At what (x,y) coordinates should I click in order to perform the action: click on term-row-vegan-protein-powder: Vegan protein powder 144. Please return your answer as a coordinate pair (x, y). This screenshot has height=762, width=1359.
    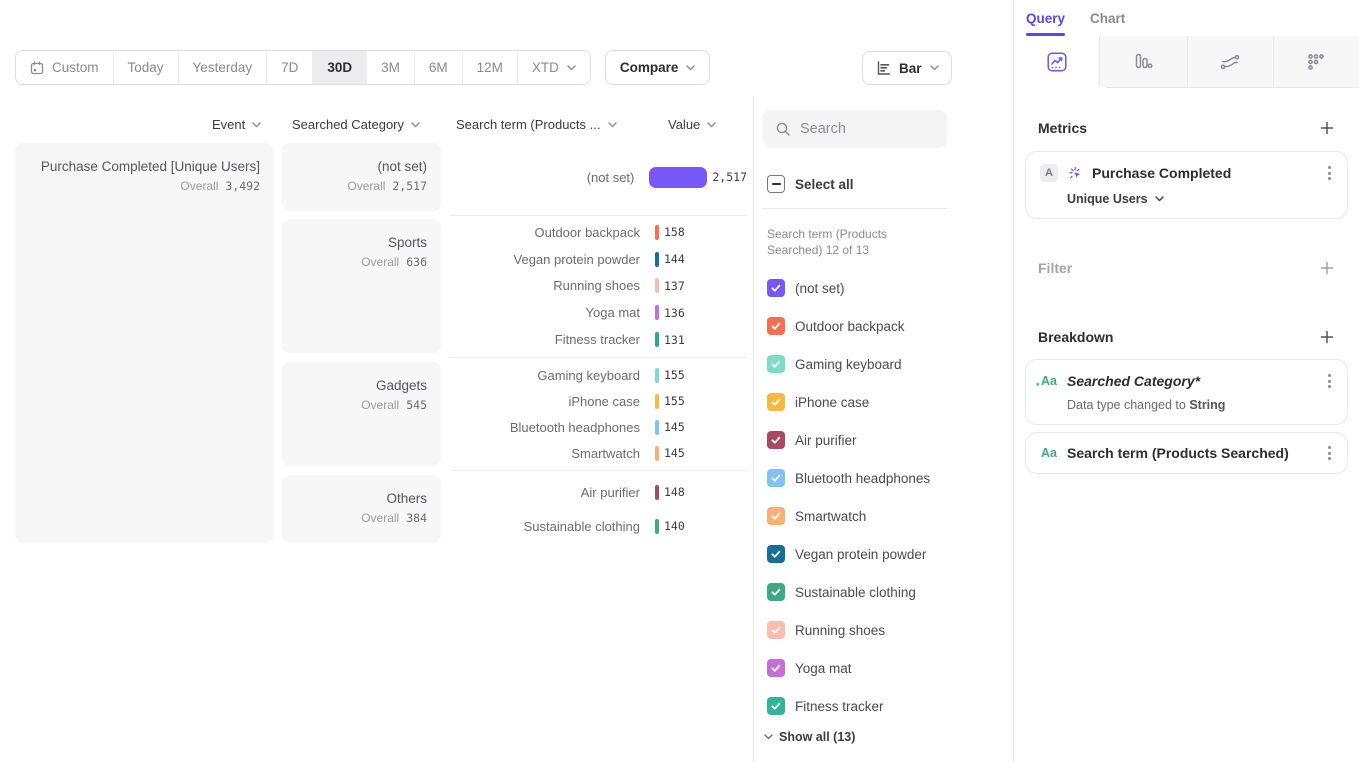
    Looking at the image, I should click on (598, 259).